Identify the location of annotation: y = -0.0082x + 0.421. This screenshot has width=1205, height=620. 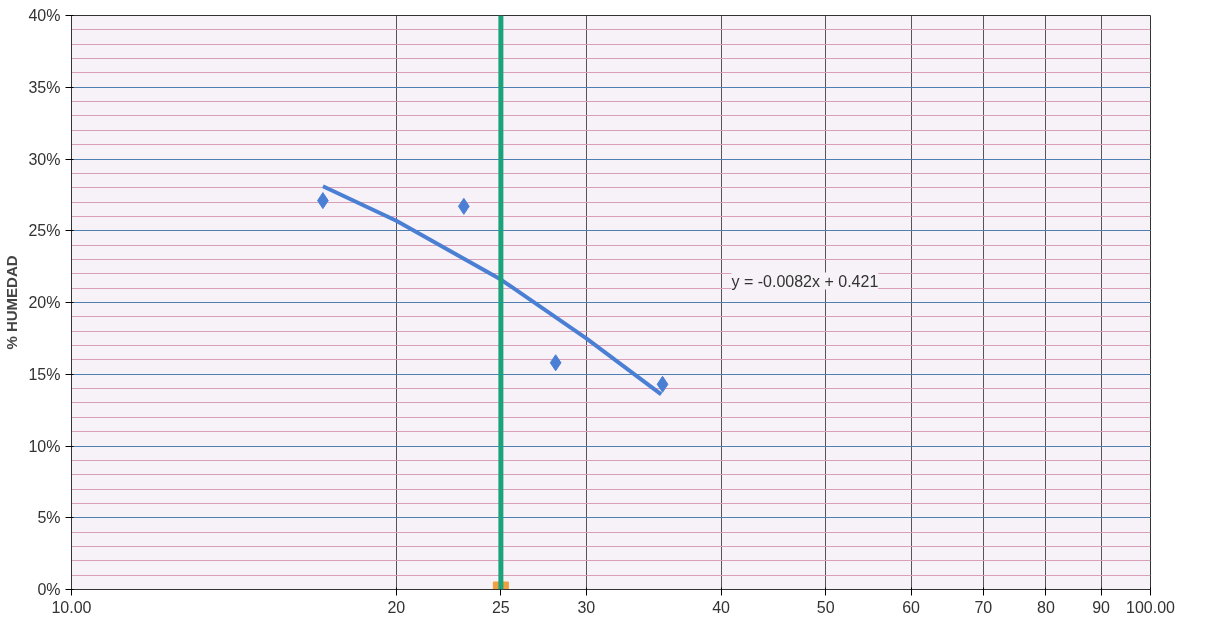
(805, 281).